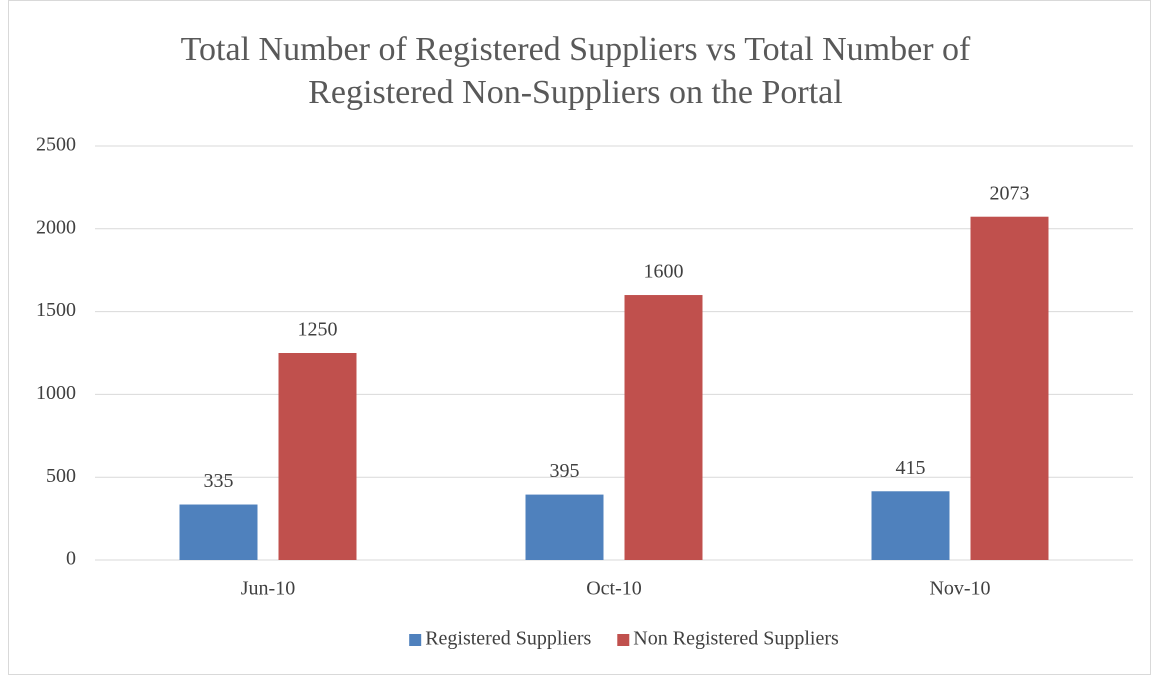 This screenshot has height=675, width=1151. Describe the element at coordinates (61, 476) in the screenshot. I see `y-tick-label: 500` at that location.